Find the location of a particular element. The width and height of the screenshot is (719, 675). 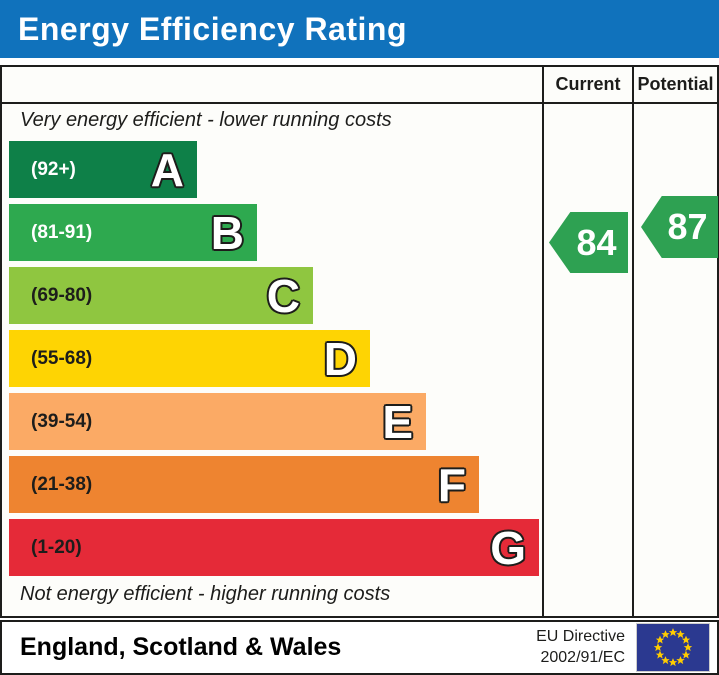

band-row-d: (55-68) D is located at coordinates (189, 358).